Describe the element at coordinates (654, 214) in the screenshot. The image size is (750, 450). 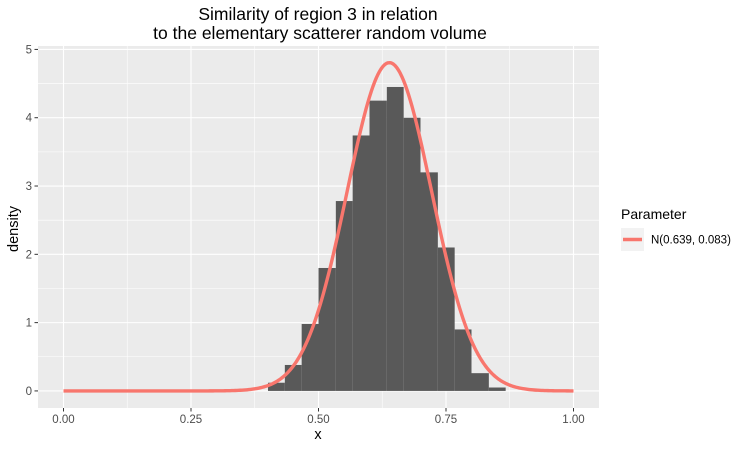
I see `legend-title: Parameter` at that location.